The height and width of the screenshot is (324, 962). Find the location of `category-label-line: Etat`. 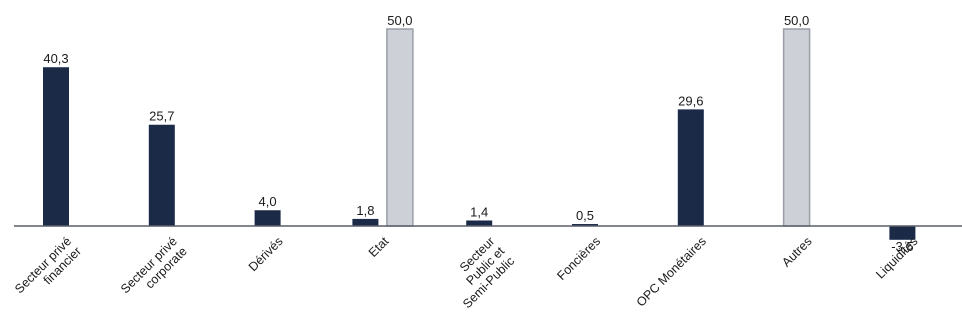

category-label-line: Etat is located at coordinates (379, 247).